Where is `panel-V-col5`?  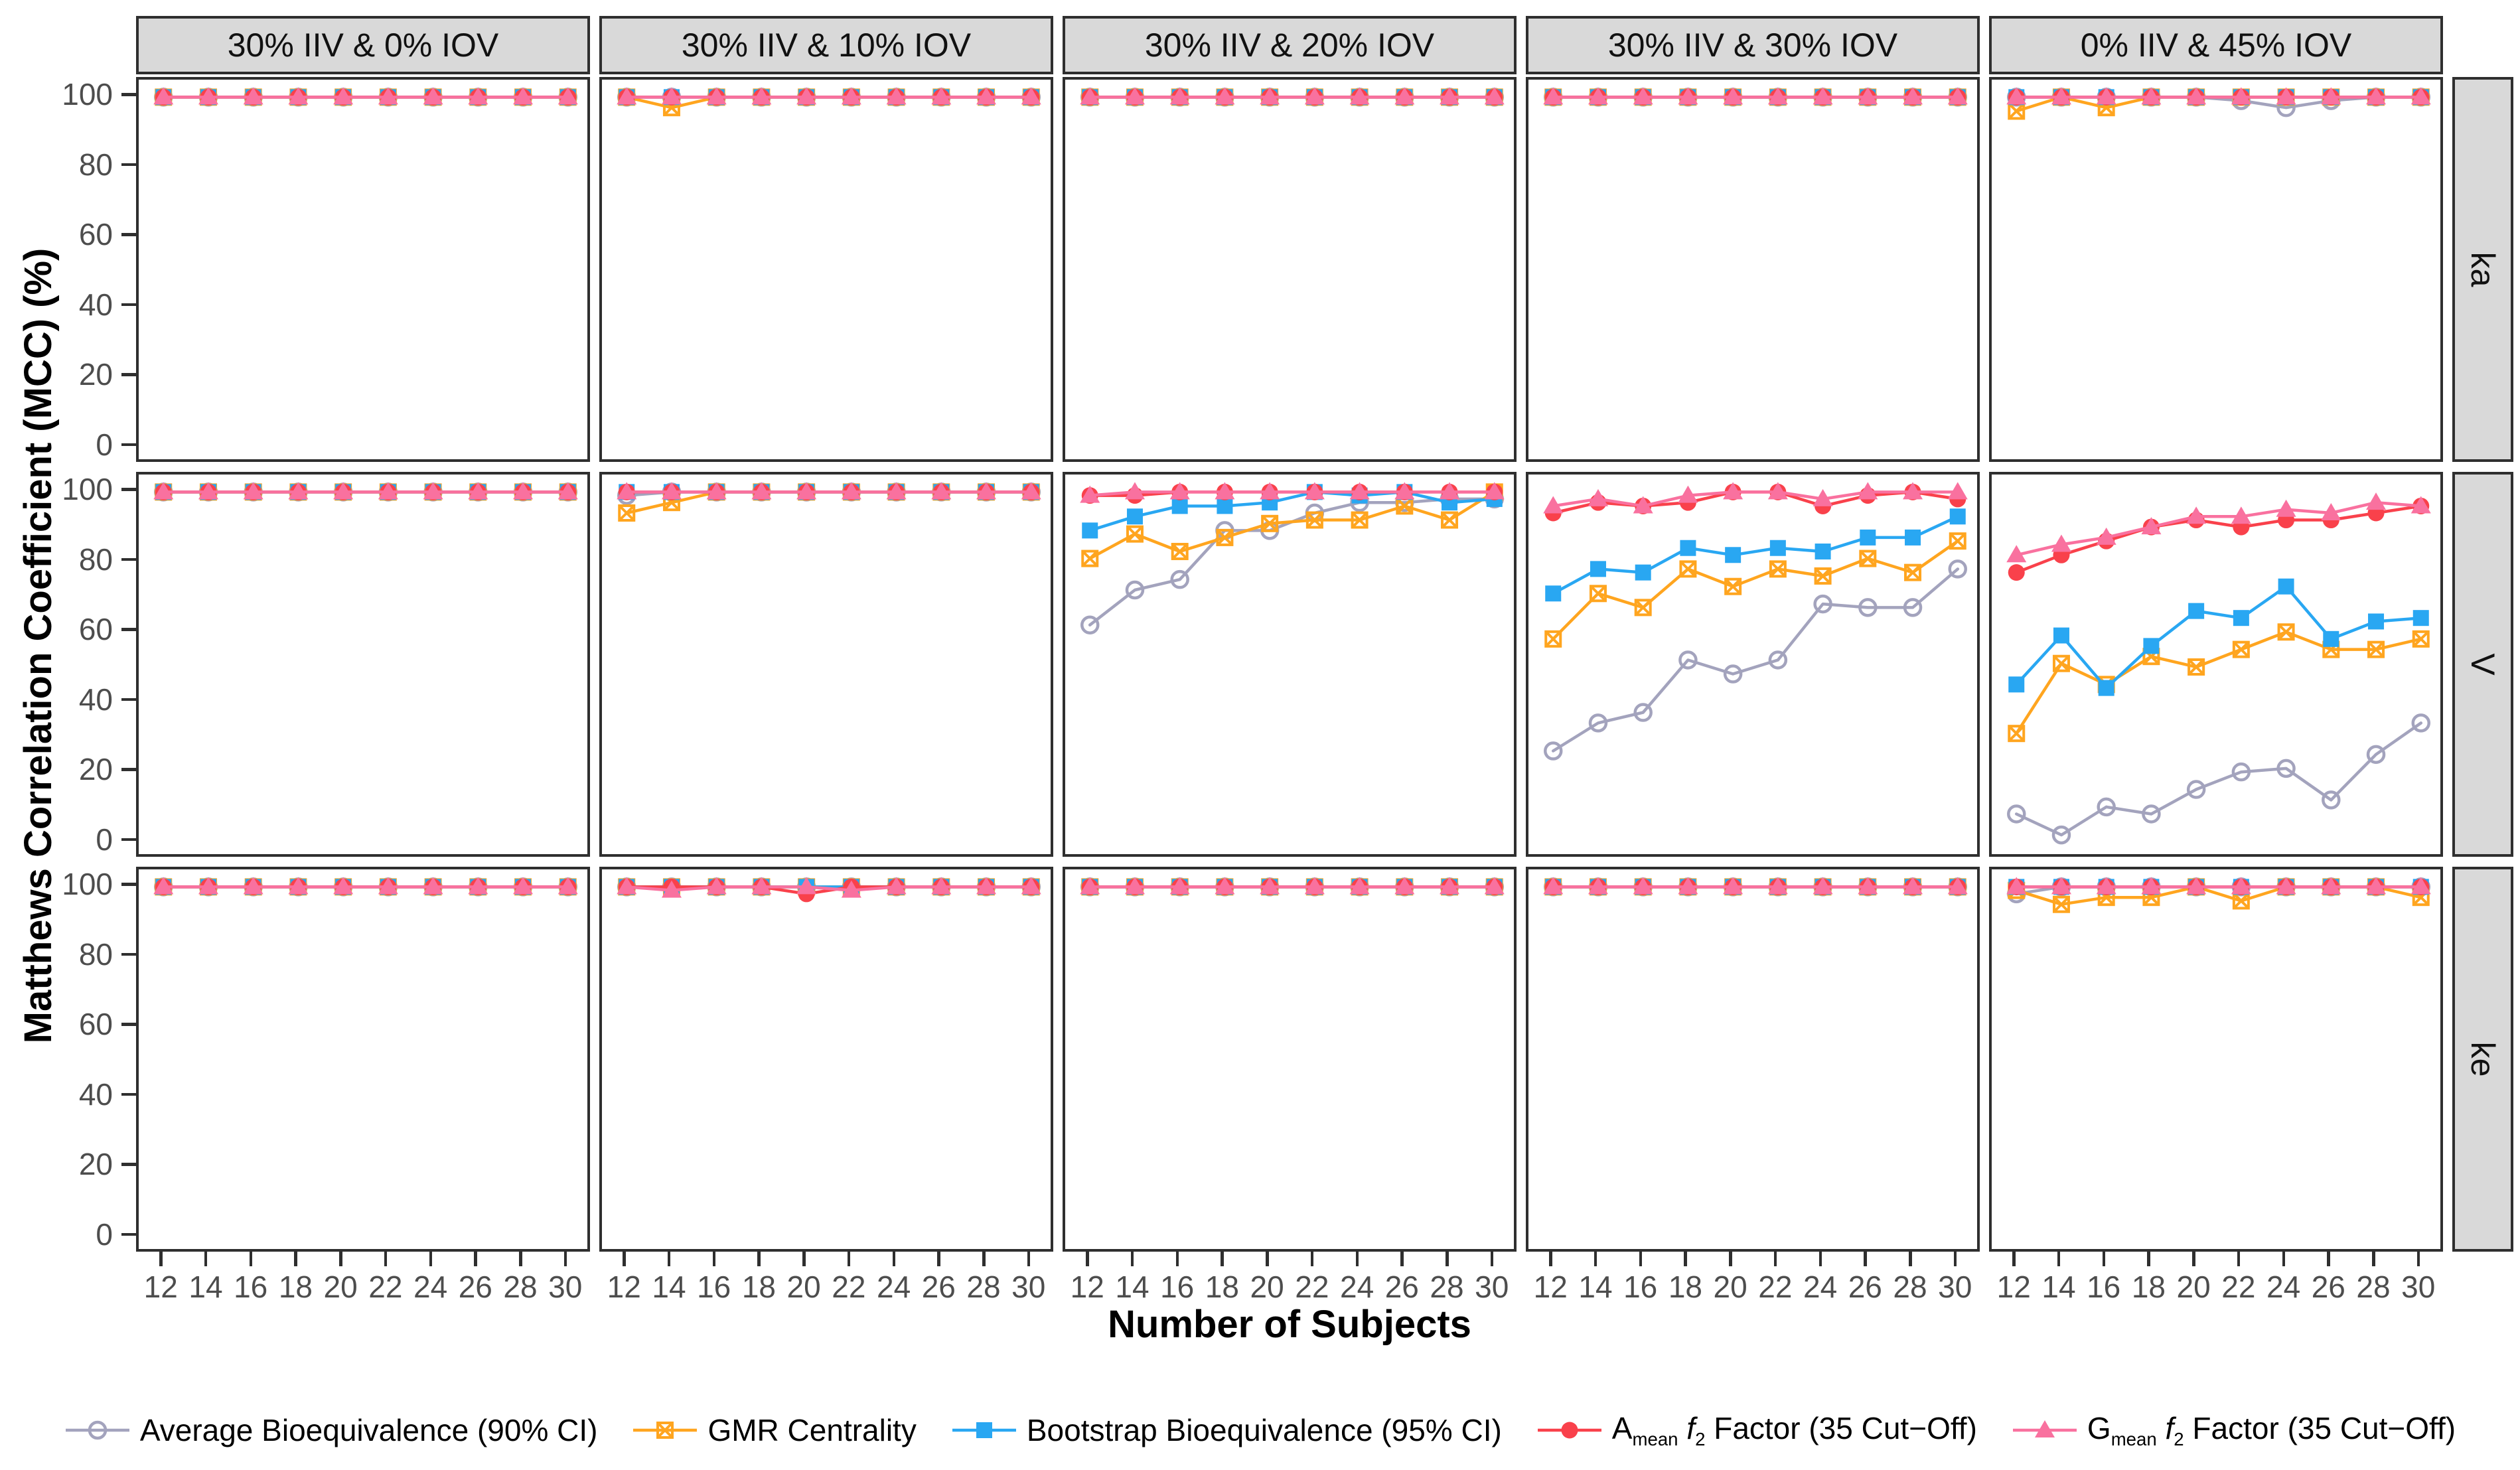
panel-V-col5 is located at coordinates (2216, 664).